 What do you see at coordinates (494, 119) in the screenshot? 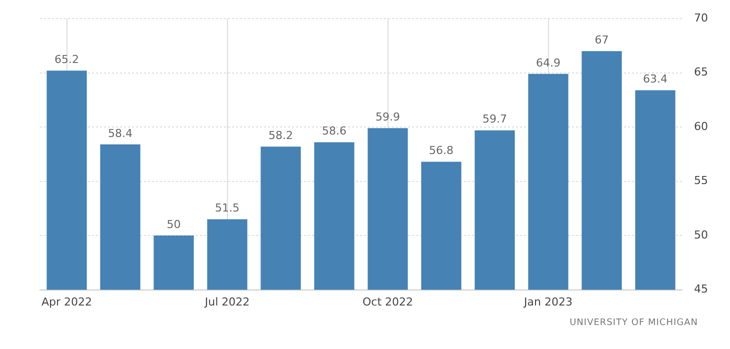
I see `data-label: 59.7` at bounding box center [494, 119].